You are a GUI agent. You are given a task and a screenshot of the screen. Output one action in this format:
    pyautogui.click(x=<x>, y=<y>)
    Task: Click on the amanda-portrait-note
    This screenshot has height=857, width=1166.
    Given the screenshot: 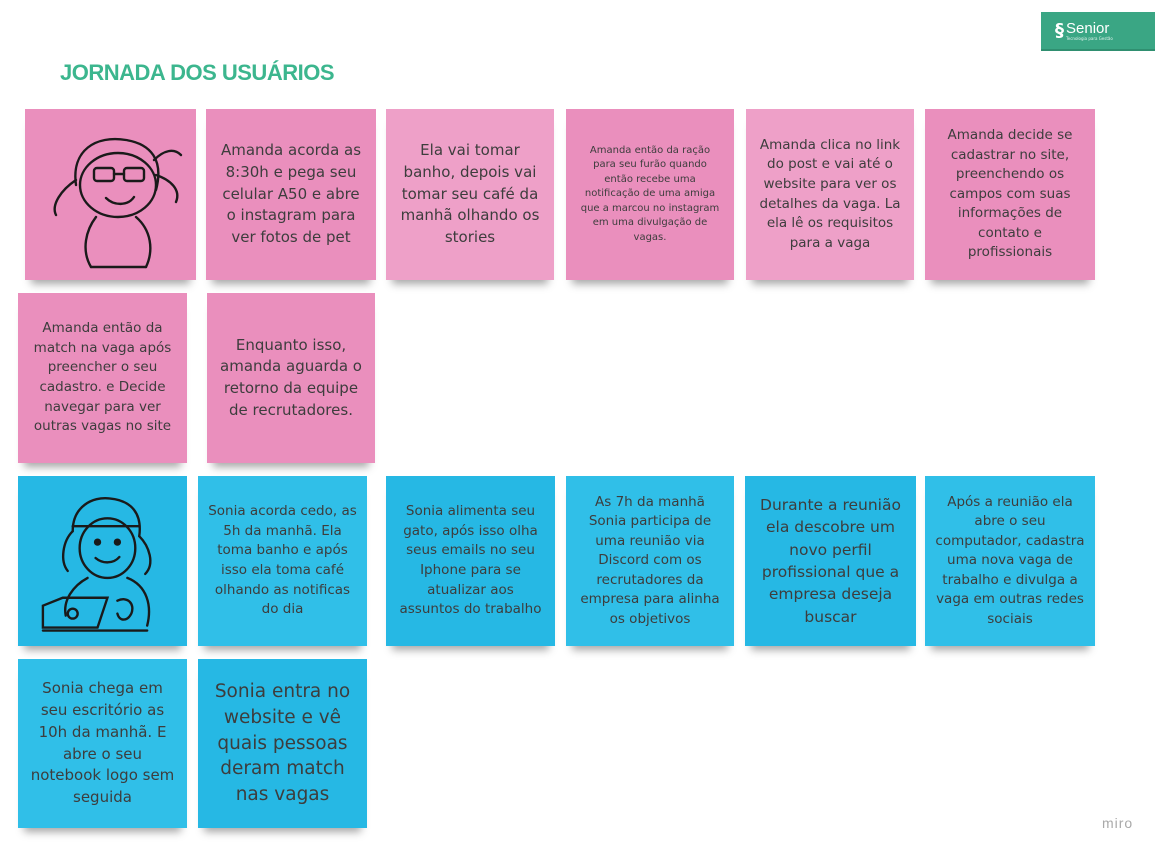 What is the action you would take?
    pyautogui.click(x=110, y=194)
    